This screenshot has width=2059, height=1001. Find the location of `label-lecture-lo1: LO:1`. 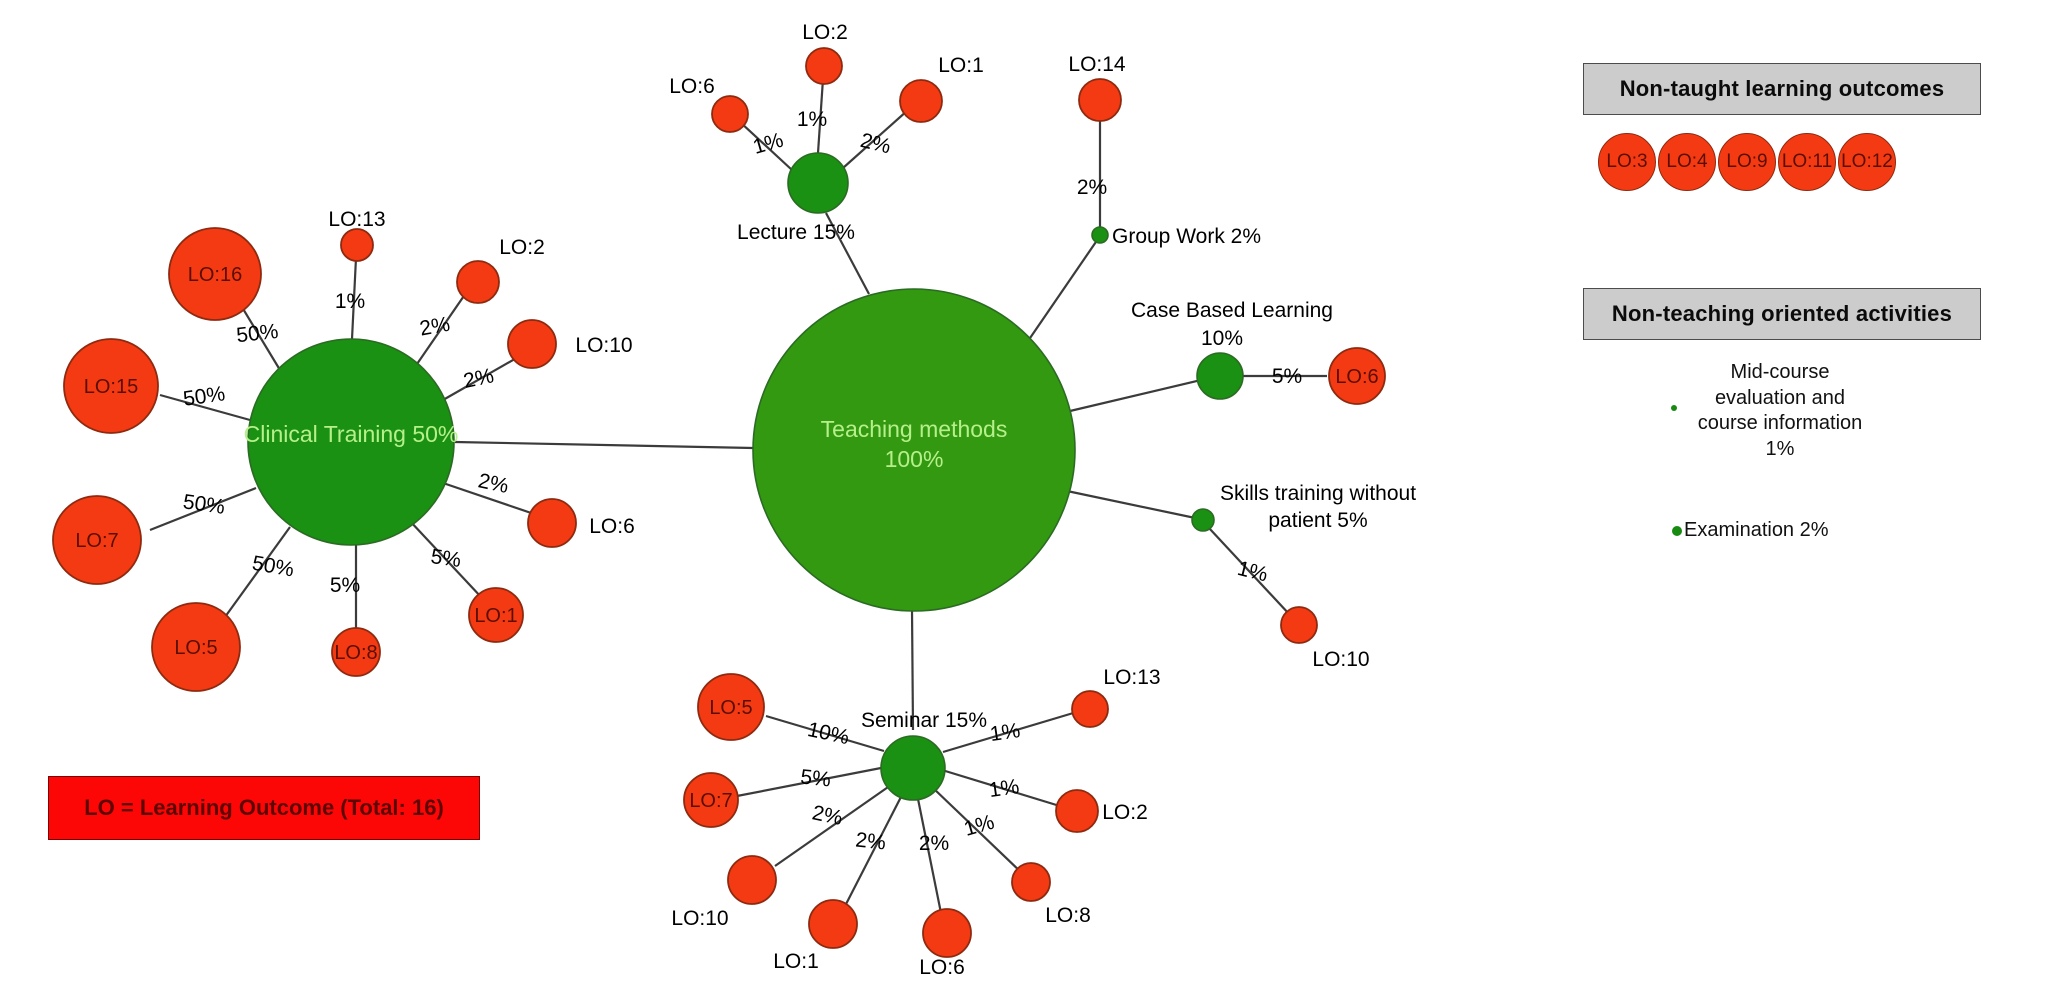

label-lecture-lo1: LO:1 is located at coordinates (961, 65).